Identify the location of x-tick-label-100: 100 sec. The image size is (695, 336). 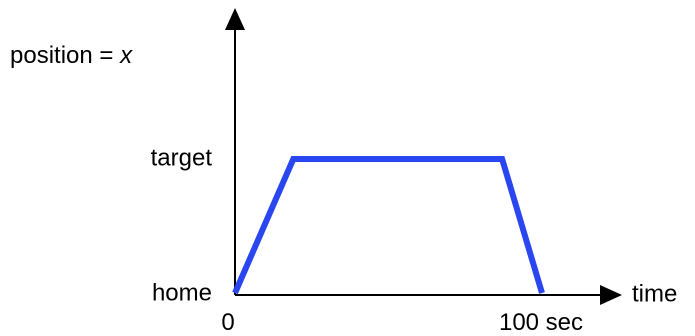
(541, 322).